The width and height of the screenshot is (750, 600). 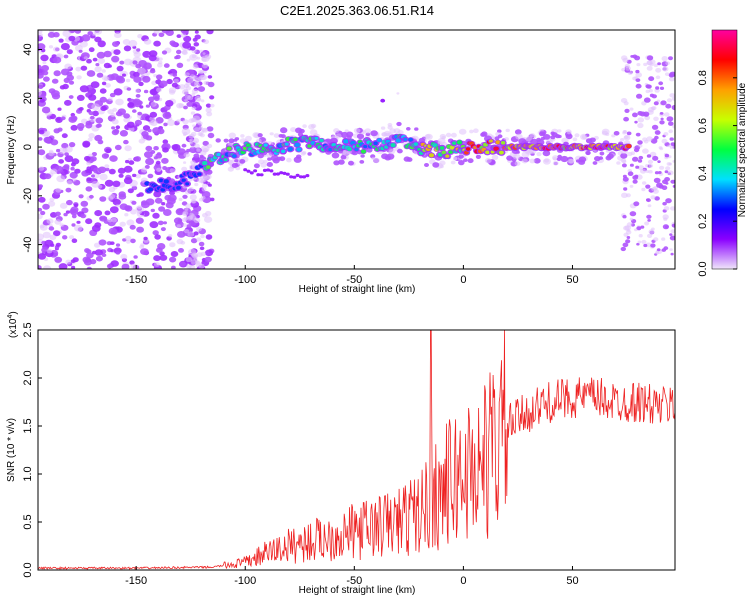 I want to click on spectrogram-x-tick-label: -100, so click(x=245, y=280).